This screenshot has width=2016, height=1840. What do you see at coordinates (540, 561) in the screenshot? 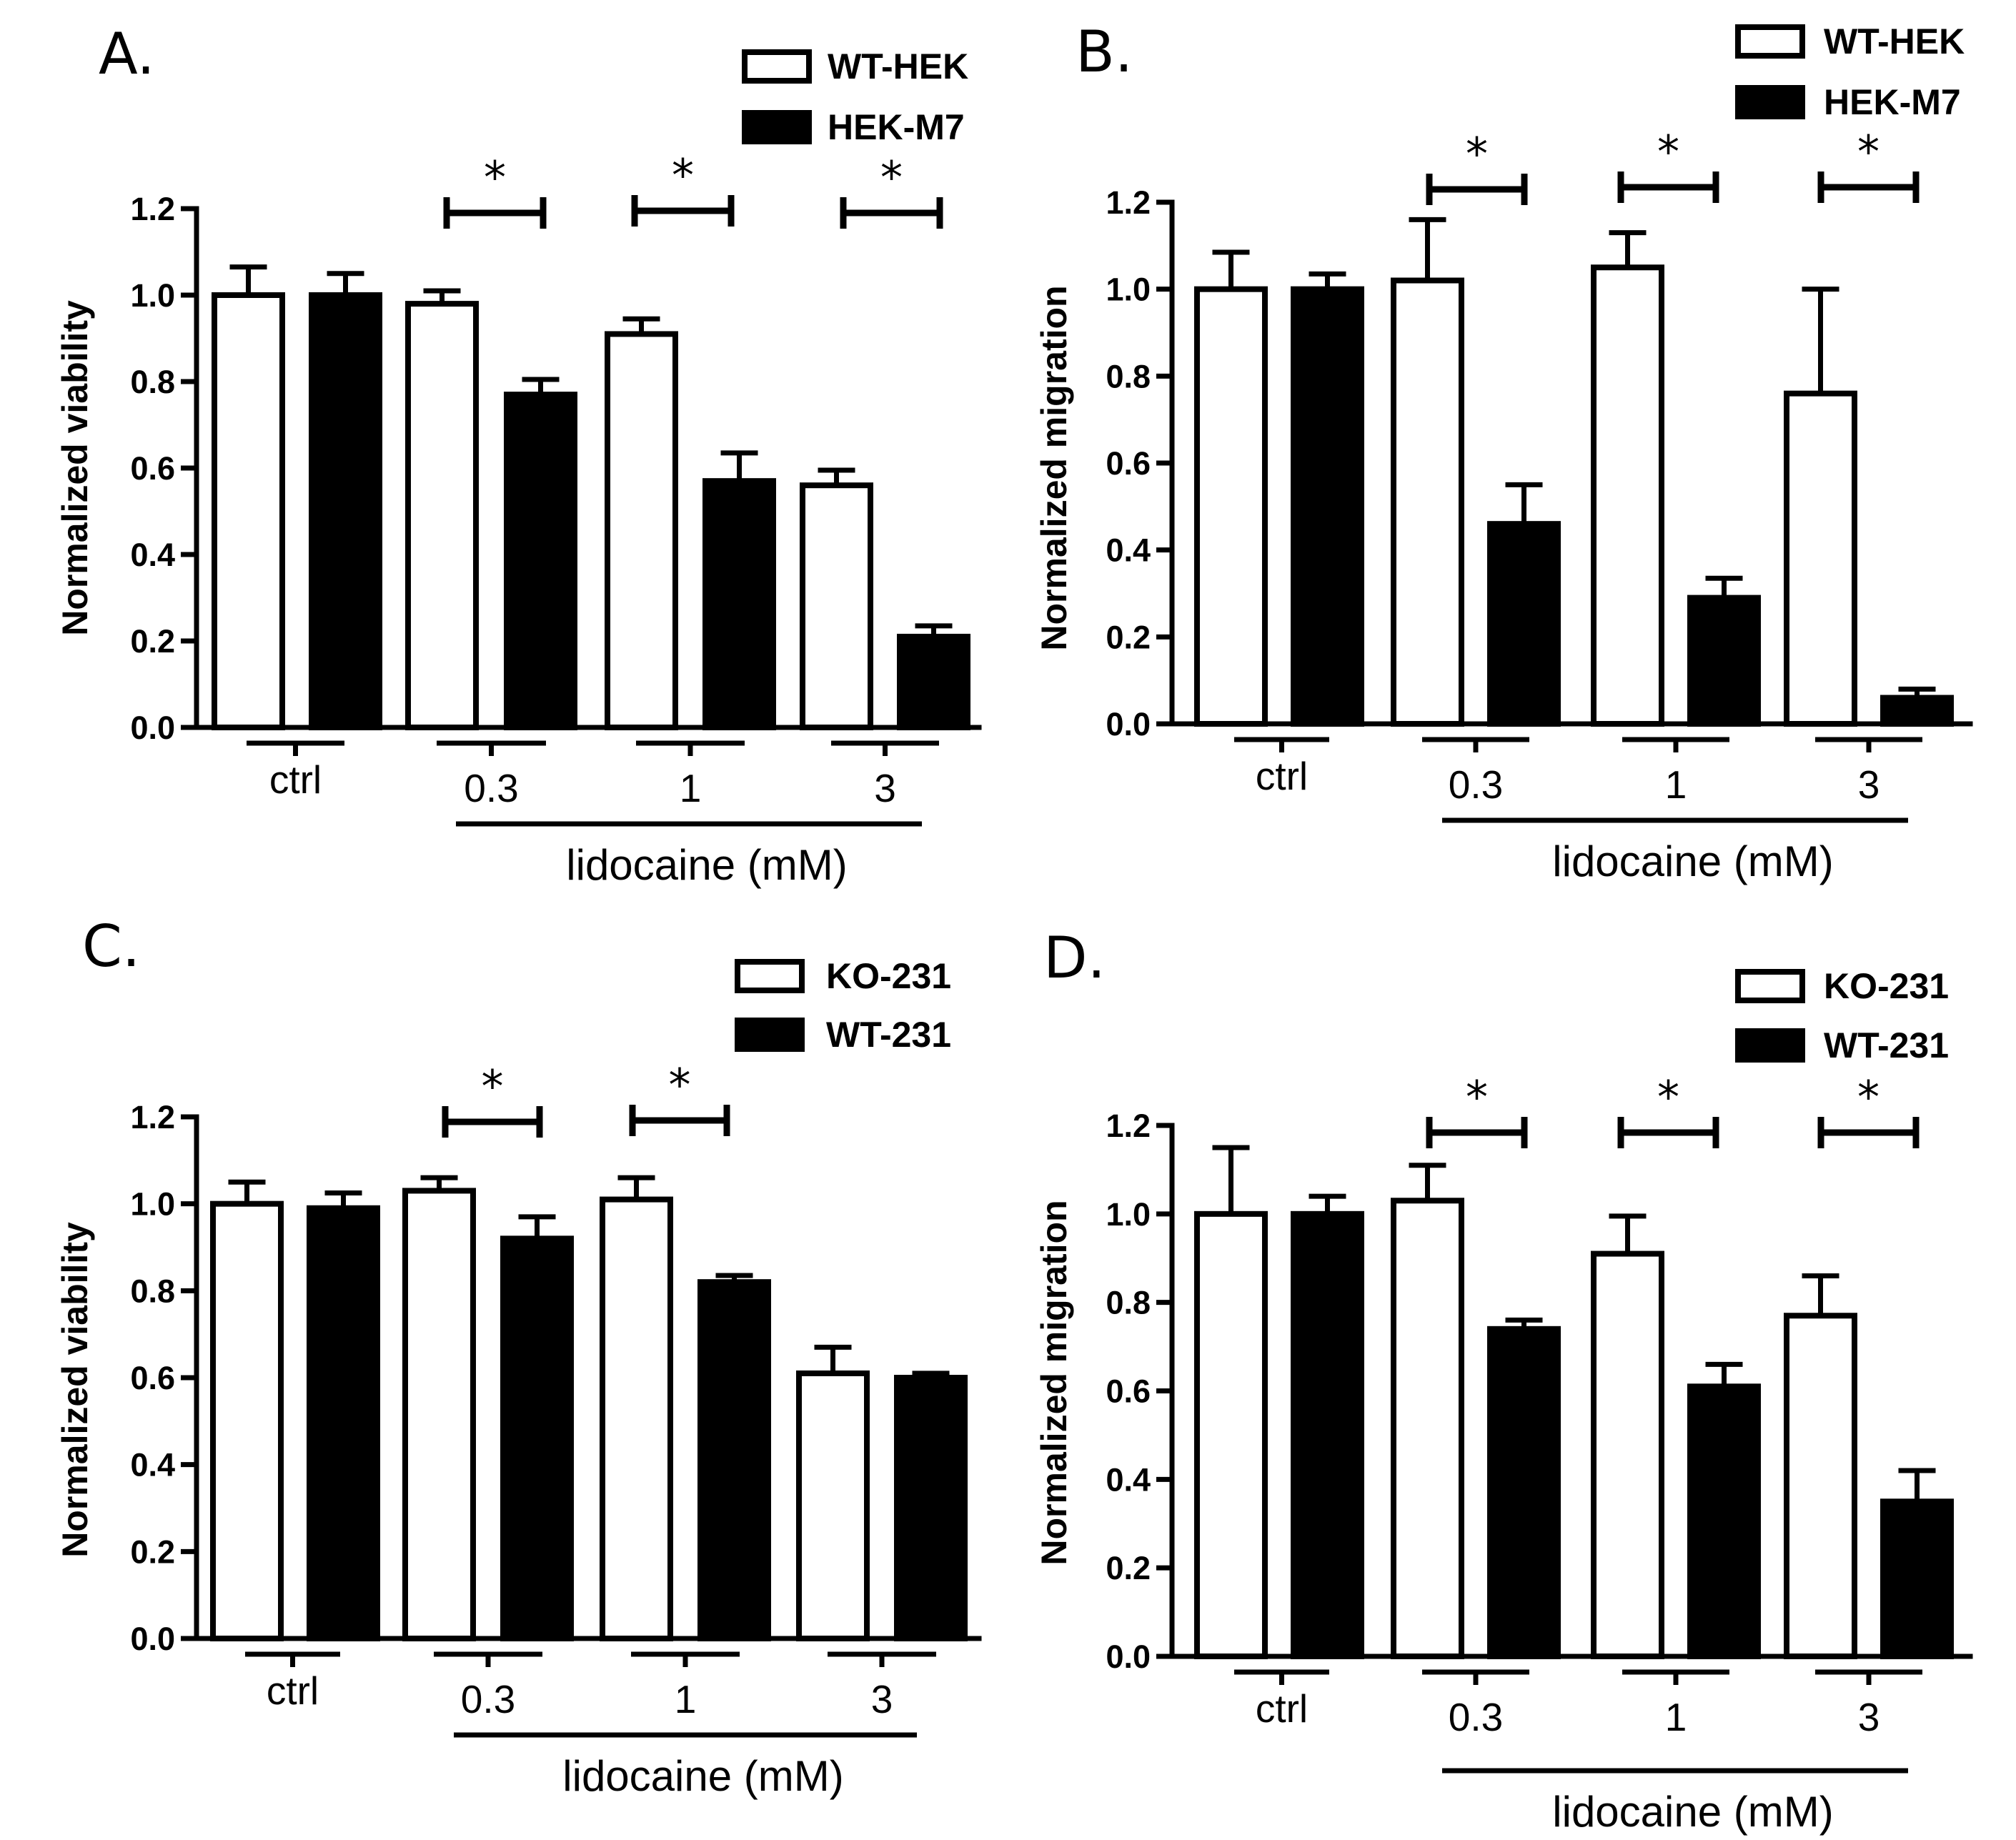
I see `bar-hek-m7-0.3` at bounding box center [540, 561].